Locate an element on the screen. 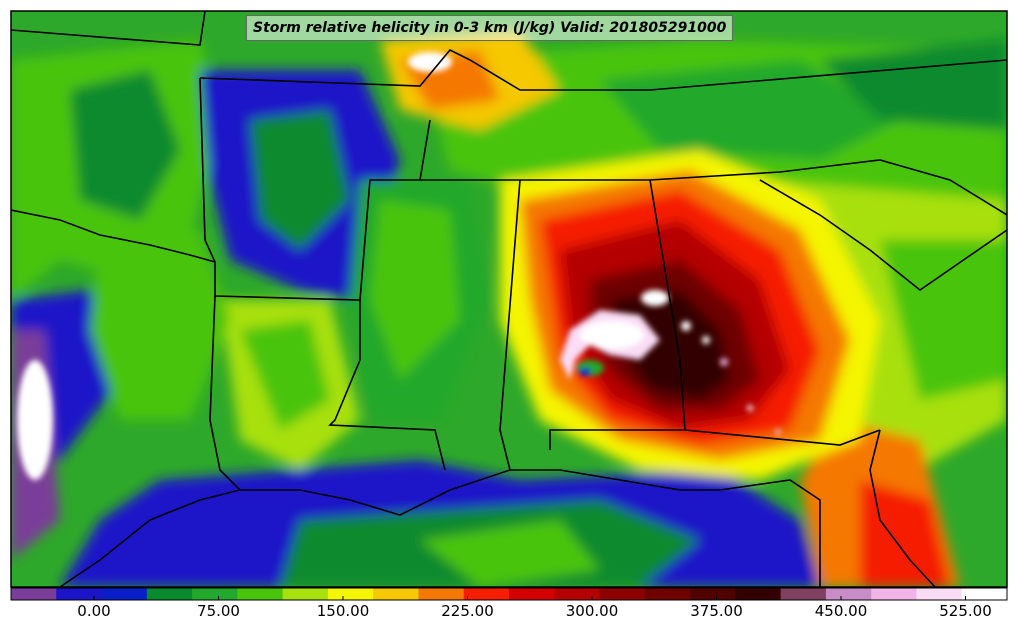 Image resolution: width=1018 pixels, height=633 pixels. colorbar-tick-label: 375.00 is located at coordinates (716, 611).